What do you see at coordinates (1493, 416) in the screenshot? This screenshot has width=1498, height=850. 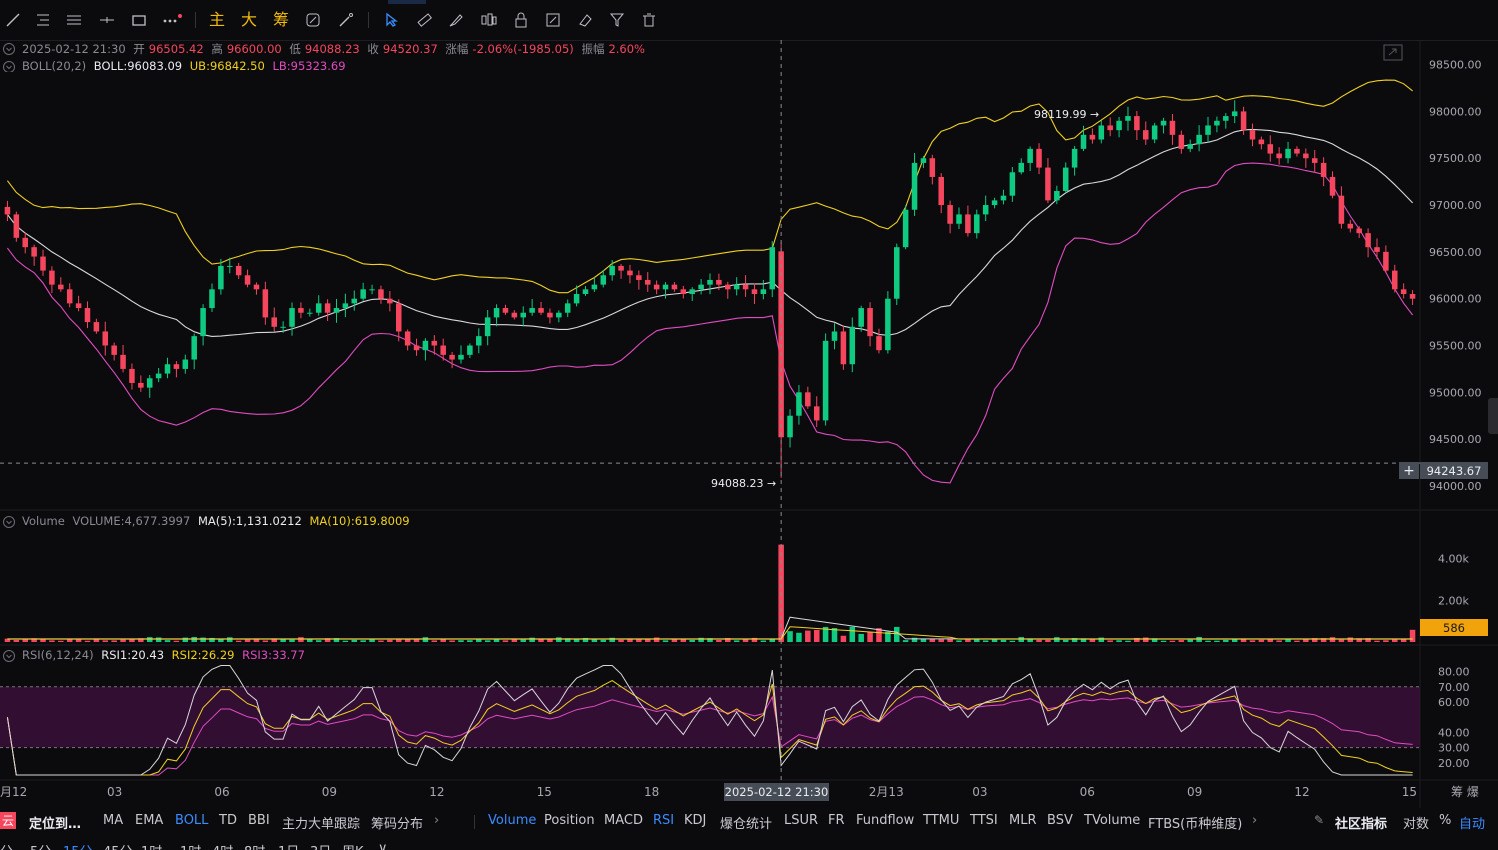 I see `right-panel-handle` at bounding box center [1493, 416].